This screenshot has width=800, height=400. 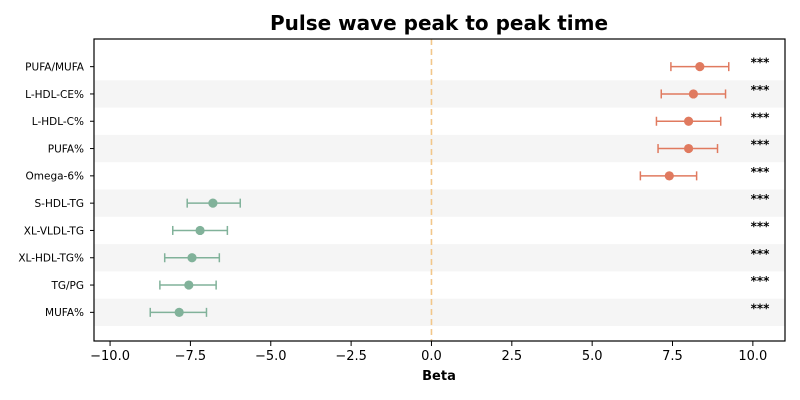 I want to click on y-tick-label: S-HDL-TG, so click(x=59, y=204).